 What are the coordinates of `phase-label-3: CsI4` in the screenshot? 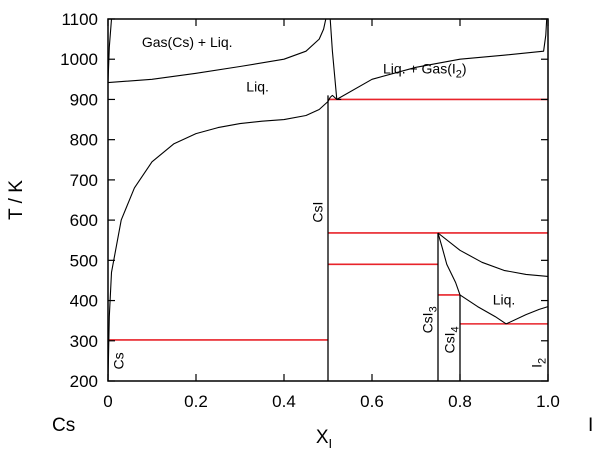 It's located at (451, 339).